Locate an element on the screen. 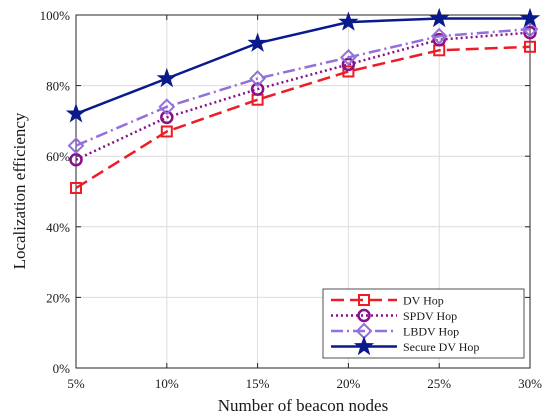  x-tick-label: 30% is located at coordinates (530, 383).